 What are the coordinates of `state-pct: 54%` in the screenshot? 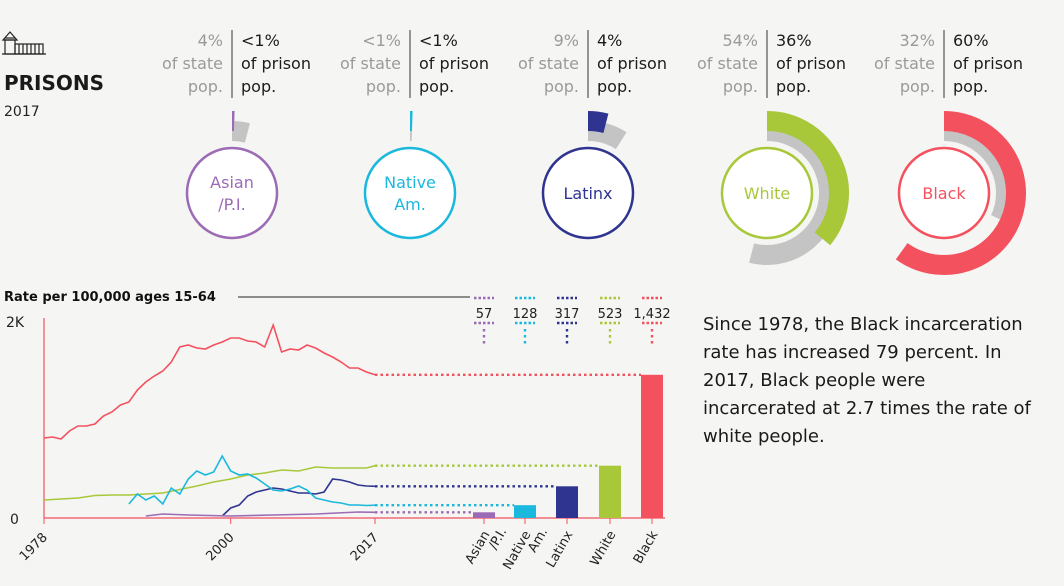 It's located at (740, 40).